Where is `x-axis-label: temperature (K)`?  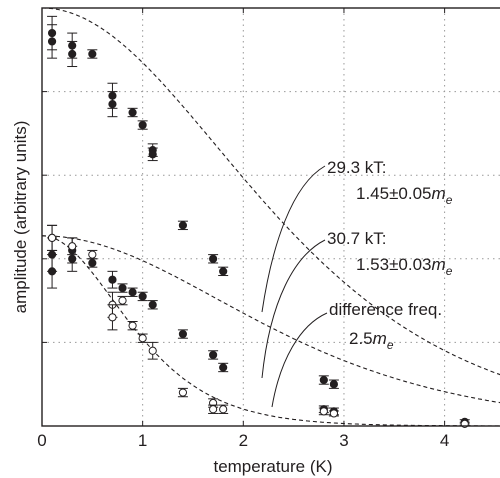
x-axis-label: temperature (K) is located at coordinates (272, 466).